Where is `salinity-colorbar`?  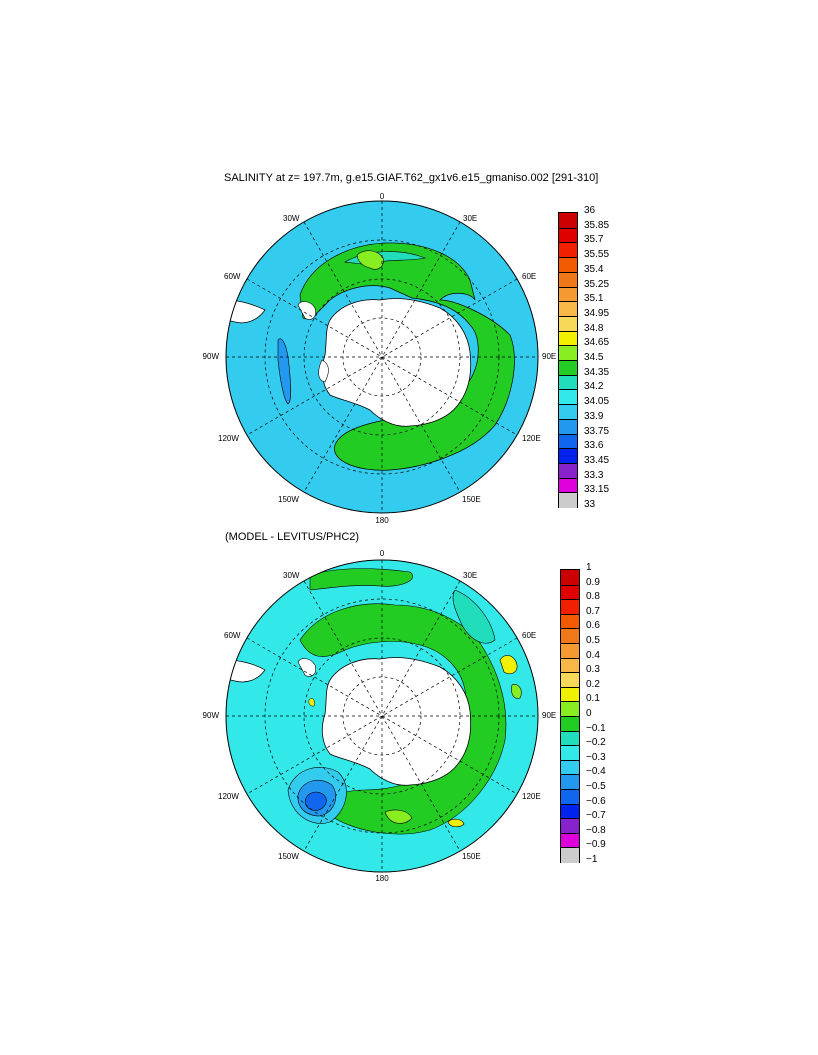 salinity-colorbar is located at coordinates (568, 360).